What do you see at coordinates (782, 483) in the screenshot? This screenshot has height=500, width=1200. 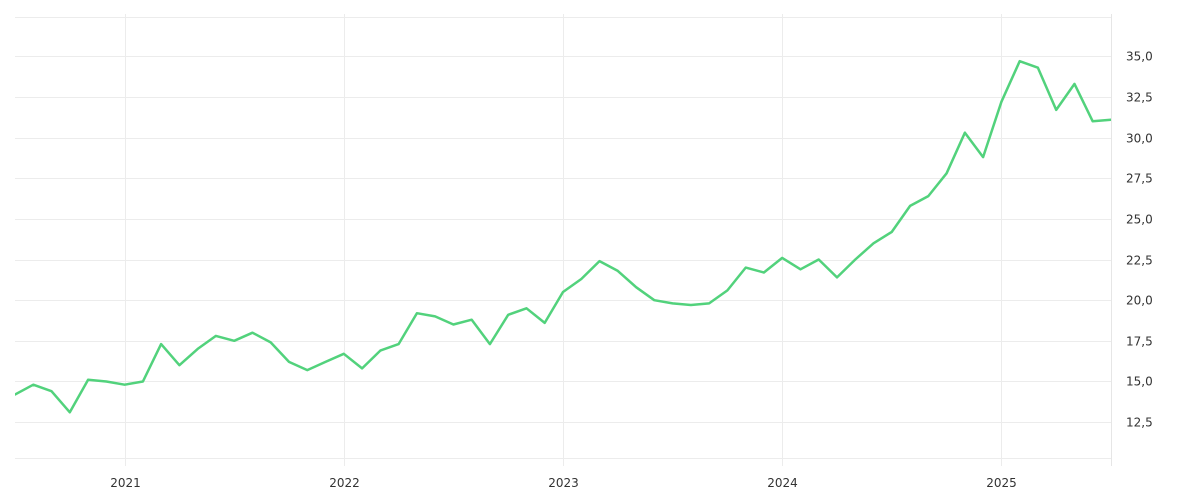 I see `x-tick-label: 2024` at bounding box center [782, 483].